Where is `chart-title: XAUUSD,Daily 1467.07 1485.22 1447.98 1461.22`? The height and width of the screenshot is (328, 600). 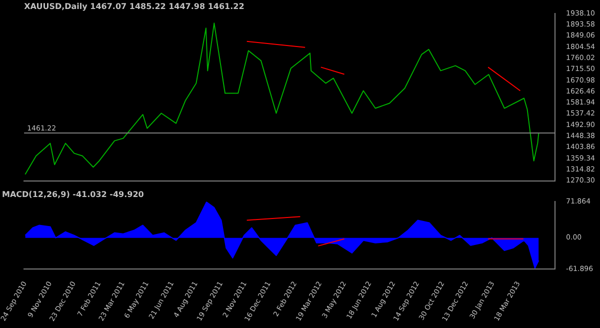 chart-title: XAUUSD,Daily 1467.07 1485.22 1447.98 1461.22 is located at coordinates (134, 6).